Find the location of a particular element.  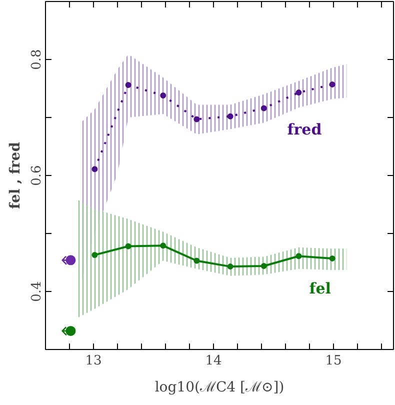

y-axis-title: fel , fred is located at coordinates (16, 175).